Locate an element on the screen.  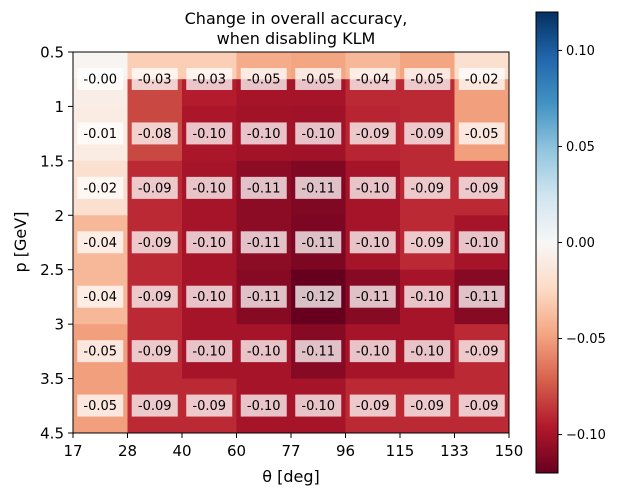
colorbar-tick-label: 0.10 is located at coordinates (580, 51).